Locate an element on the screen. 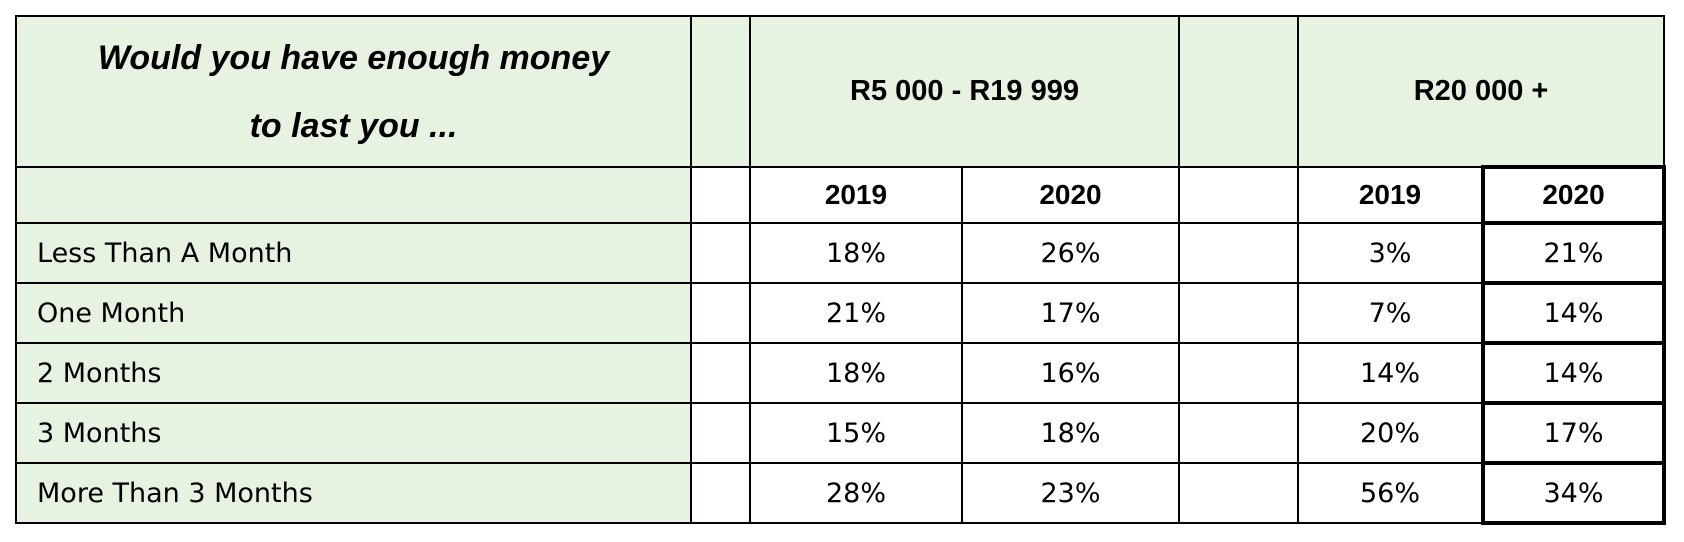 Image resolution: width=1684 pixels, height=542 pixels. value-cell: 20% is located at coordinates (1390, 433).